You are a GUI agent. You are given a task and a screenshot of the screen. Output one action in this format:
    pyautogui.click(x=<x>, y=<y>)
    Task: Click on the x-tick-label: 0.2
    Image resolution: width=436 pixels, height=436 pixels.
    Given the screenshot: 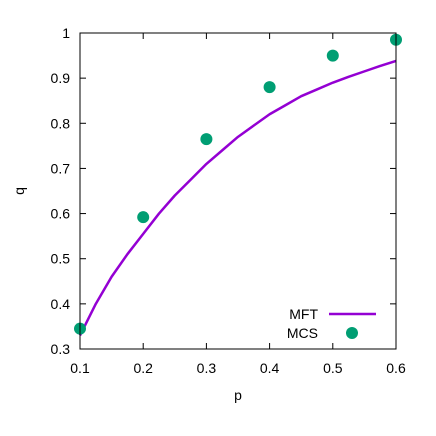 What is the action you would take?
    pyautogui.click(x=143, y=368)
    